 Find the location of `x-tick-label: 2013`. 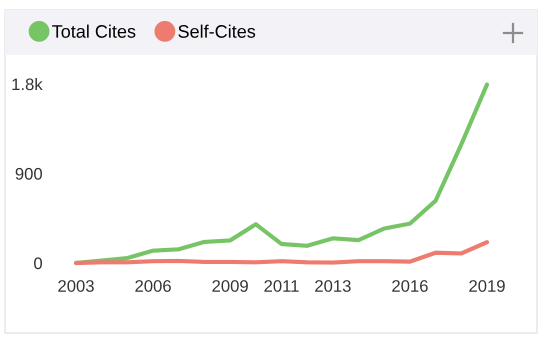

x-tick-label: 2013 is located at coordinates (333, 286).